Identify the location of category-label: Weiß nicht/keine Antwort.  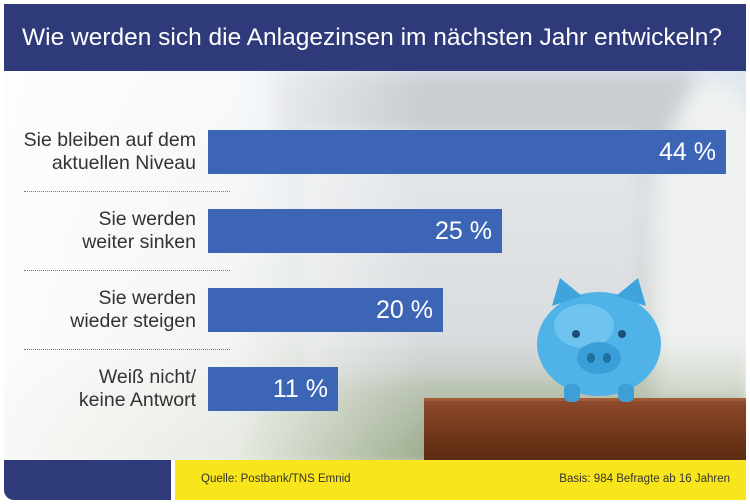
(100, 389).